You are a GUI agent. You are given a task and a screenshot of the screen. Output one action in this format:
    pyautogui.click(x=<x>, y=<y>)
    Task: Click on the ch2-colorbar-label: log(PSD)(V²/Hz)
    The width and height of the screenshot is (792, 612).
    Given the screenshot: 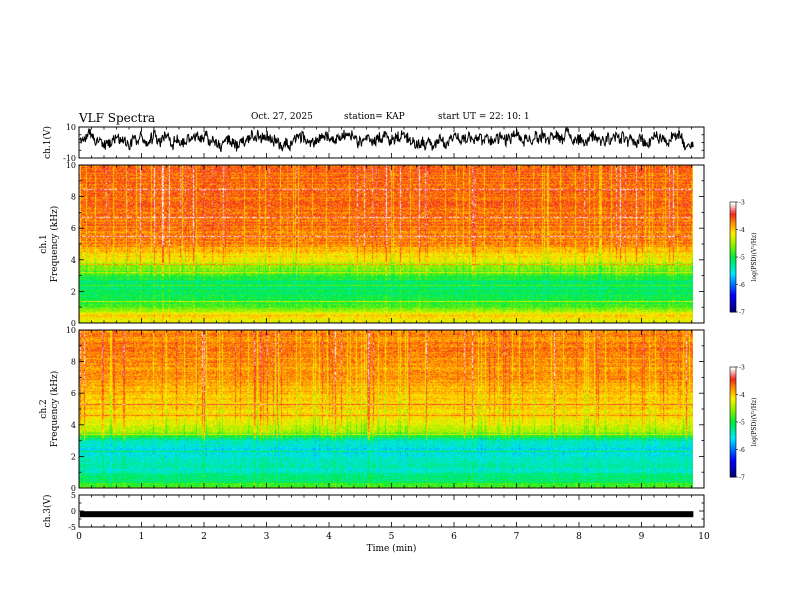 What is the action you would take?
    pyautogui.click(x=754, y=422)
    